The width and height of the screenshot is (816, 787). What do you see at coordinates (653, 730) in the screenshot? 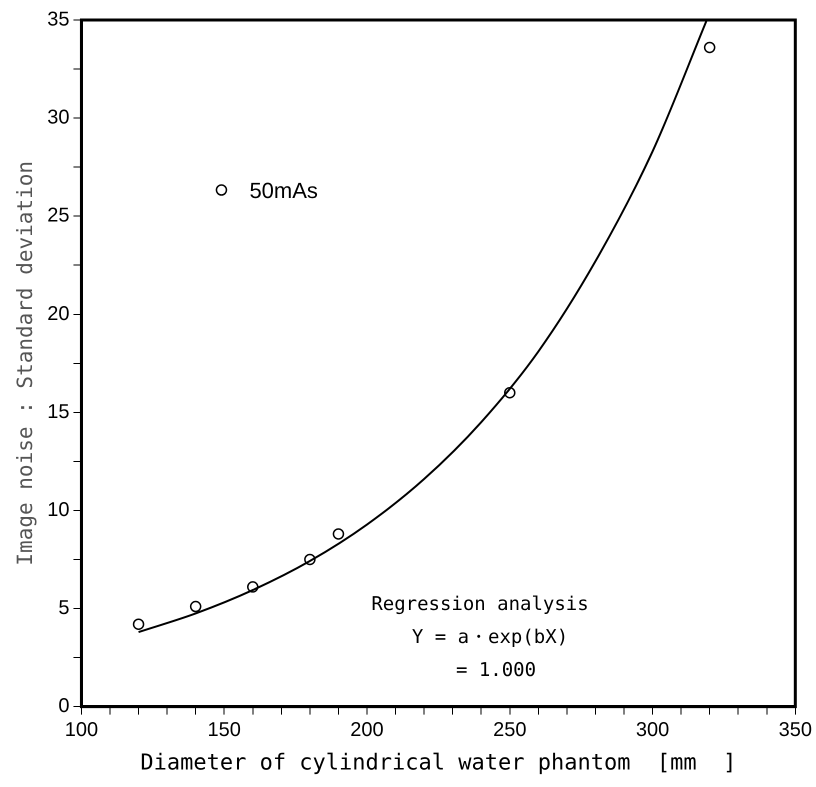
I see `x-tick-label: 300` at bounding box center [653, 730].